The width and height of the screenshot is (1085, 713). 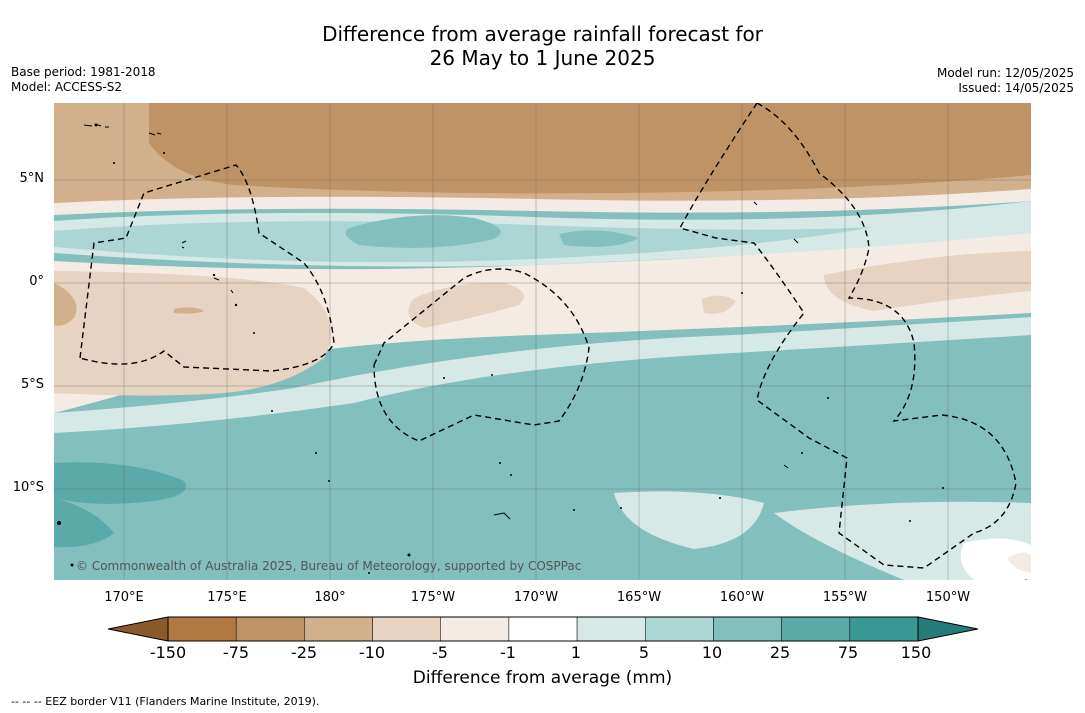 I want to click on meta-left: Base period: 1981-2018 Model: ACCESS-S2, so click(x=83, y=80).